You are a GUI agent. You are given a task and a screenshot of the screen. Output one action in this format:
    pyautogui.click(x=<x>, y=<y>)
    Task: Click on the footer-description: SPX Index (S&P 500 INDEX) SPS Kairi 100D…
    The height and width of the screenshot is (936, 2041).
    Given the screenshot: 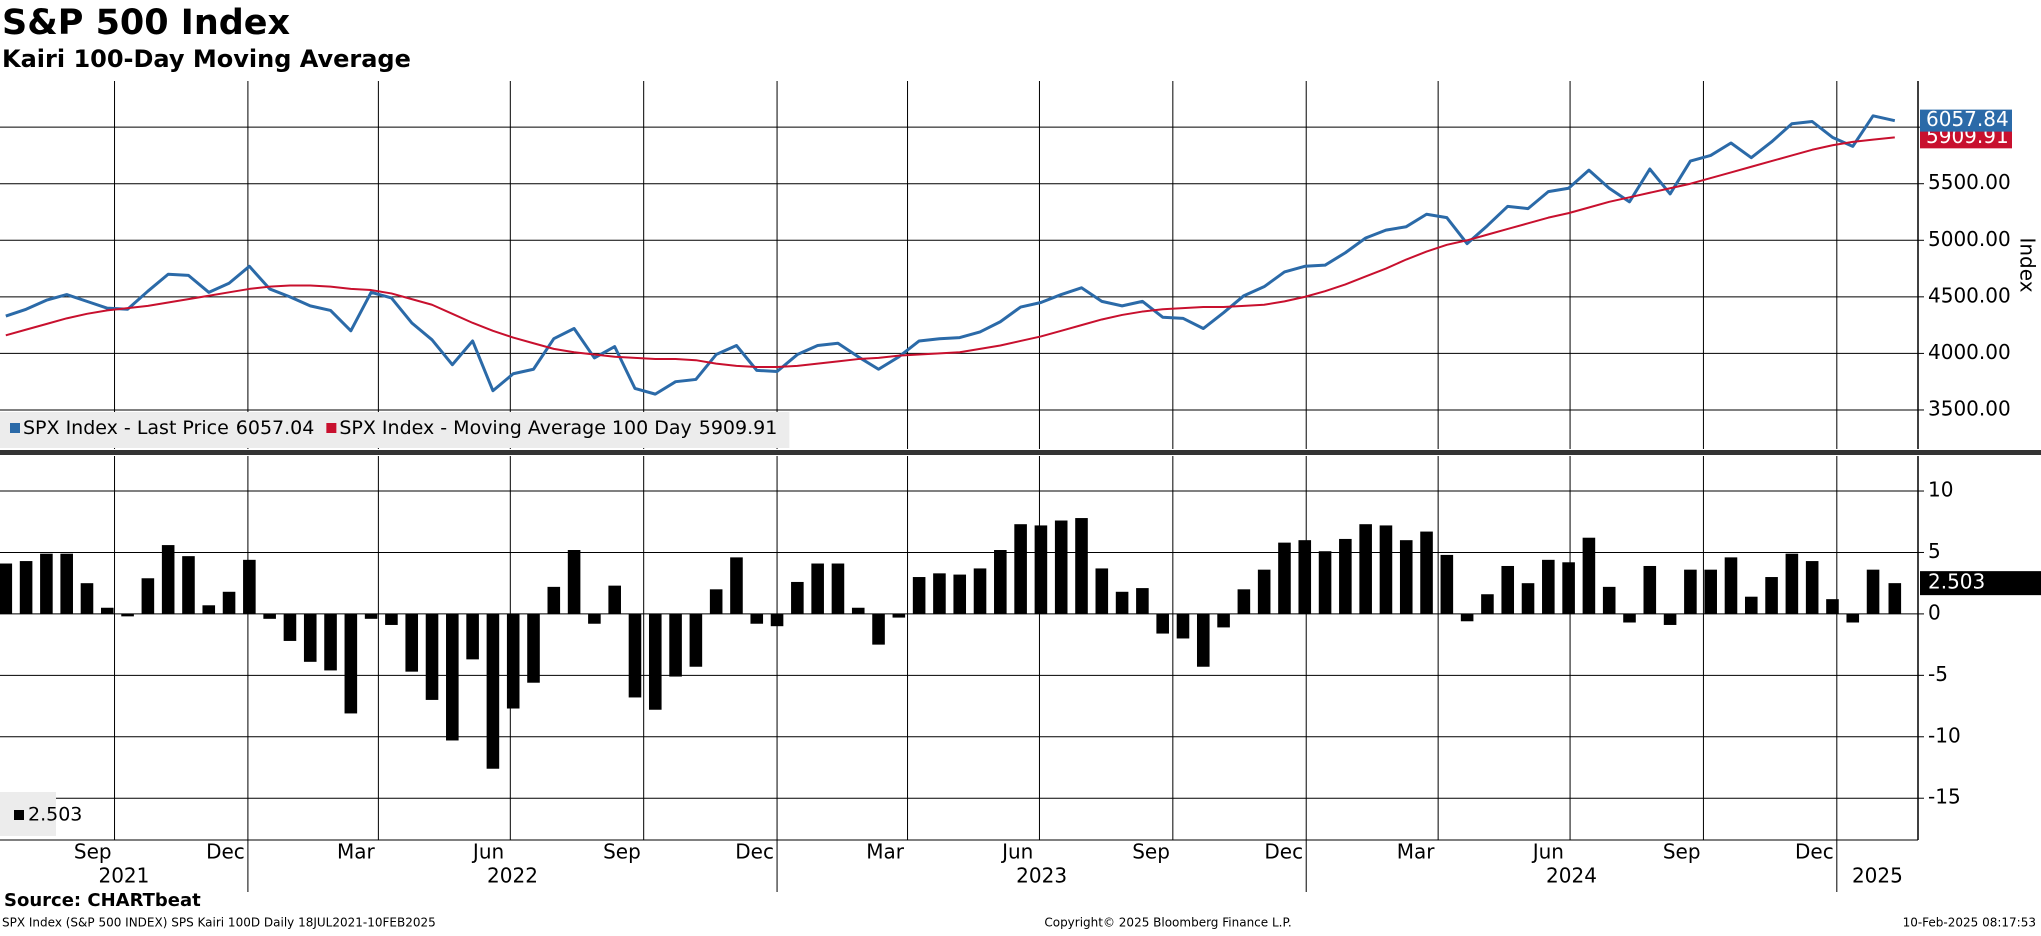 What is the action you would take?
    pyautogui.click(x=219, y=923)
    